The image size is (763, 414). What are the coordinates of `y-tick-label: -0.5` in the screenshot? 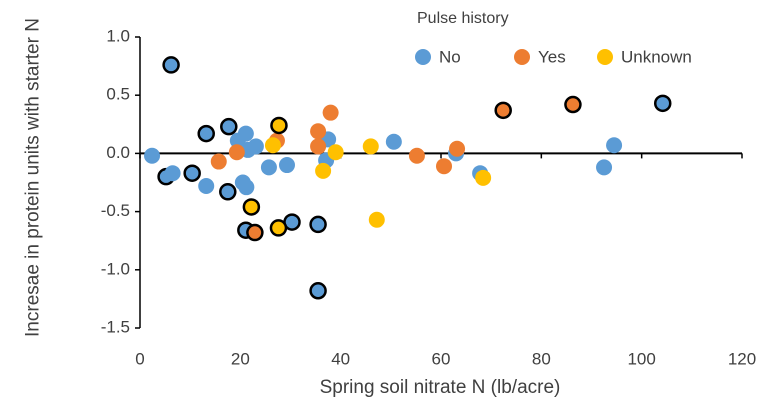 It's located at (115, 210).